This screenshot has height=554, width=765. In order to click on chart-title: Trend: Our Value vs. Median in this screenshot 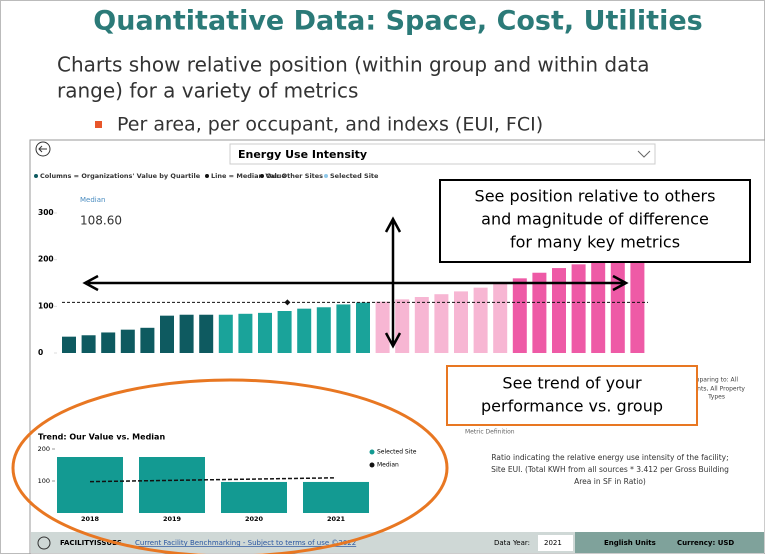, I will do `click(101, 437)`.